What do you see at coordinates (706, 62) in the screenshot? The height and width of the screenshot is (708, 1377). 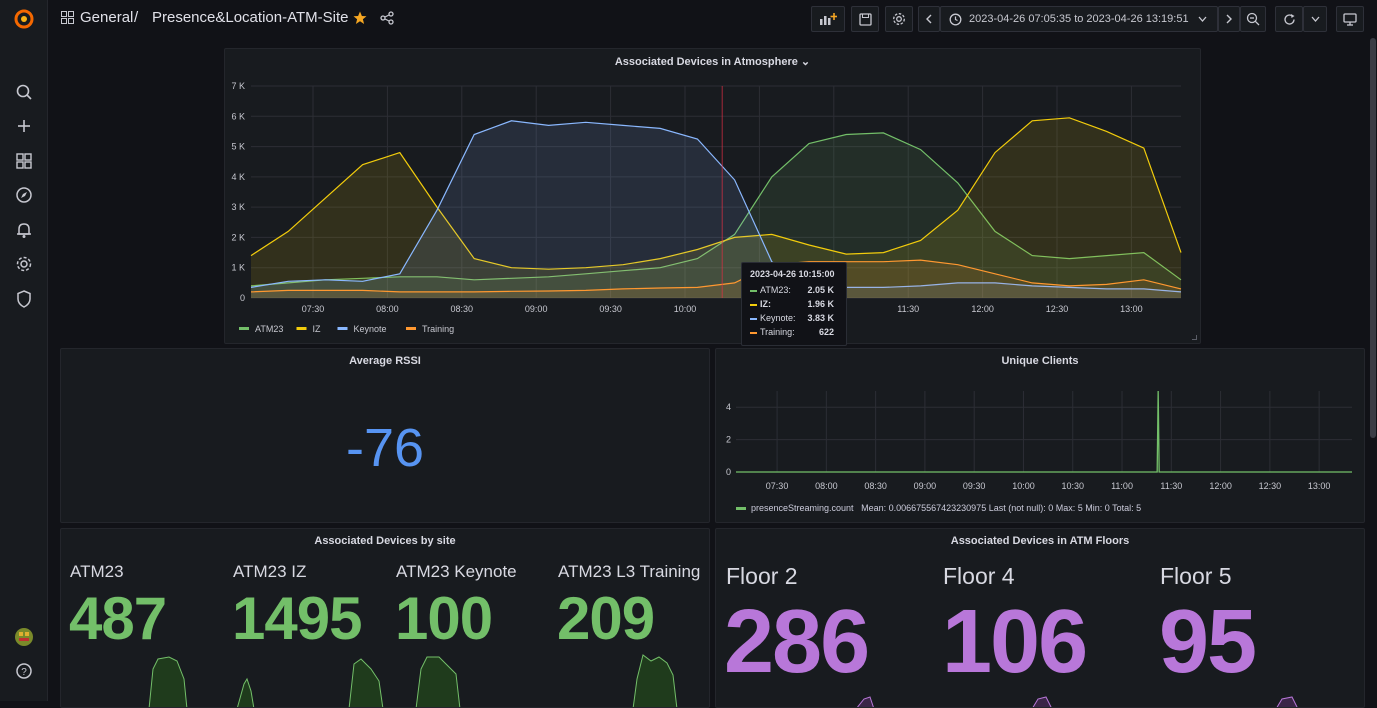 I see `panel-title-text: Associated Devices in Atmosphere` at bounding box center [706, 62].